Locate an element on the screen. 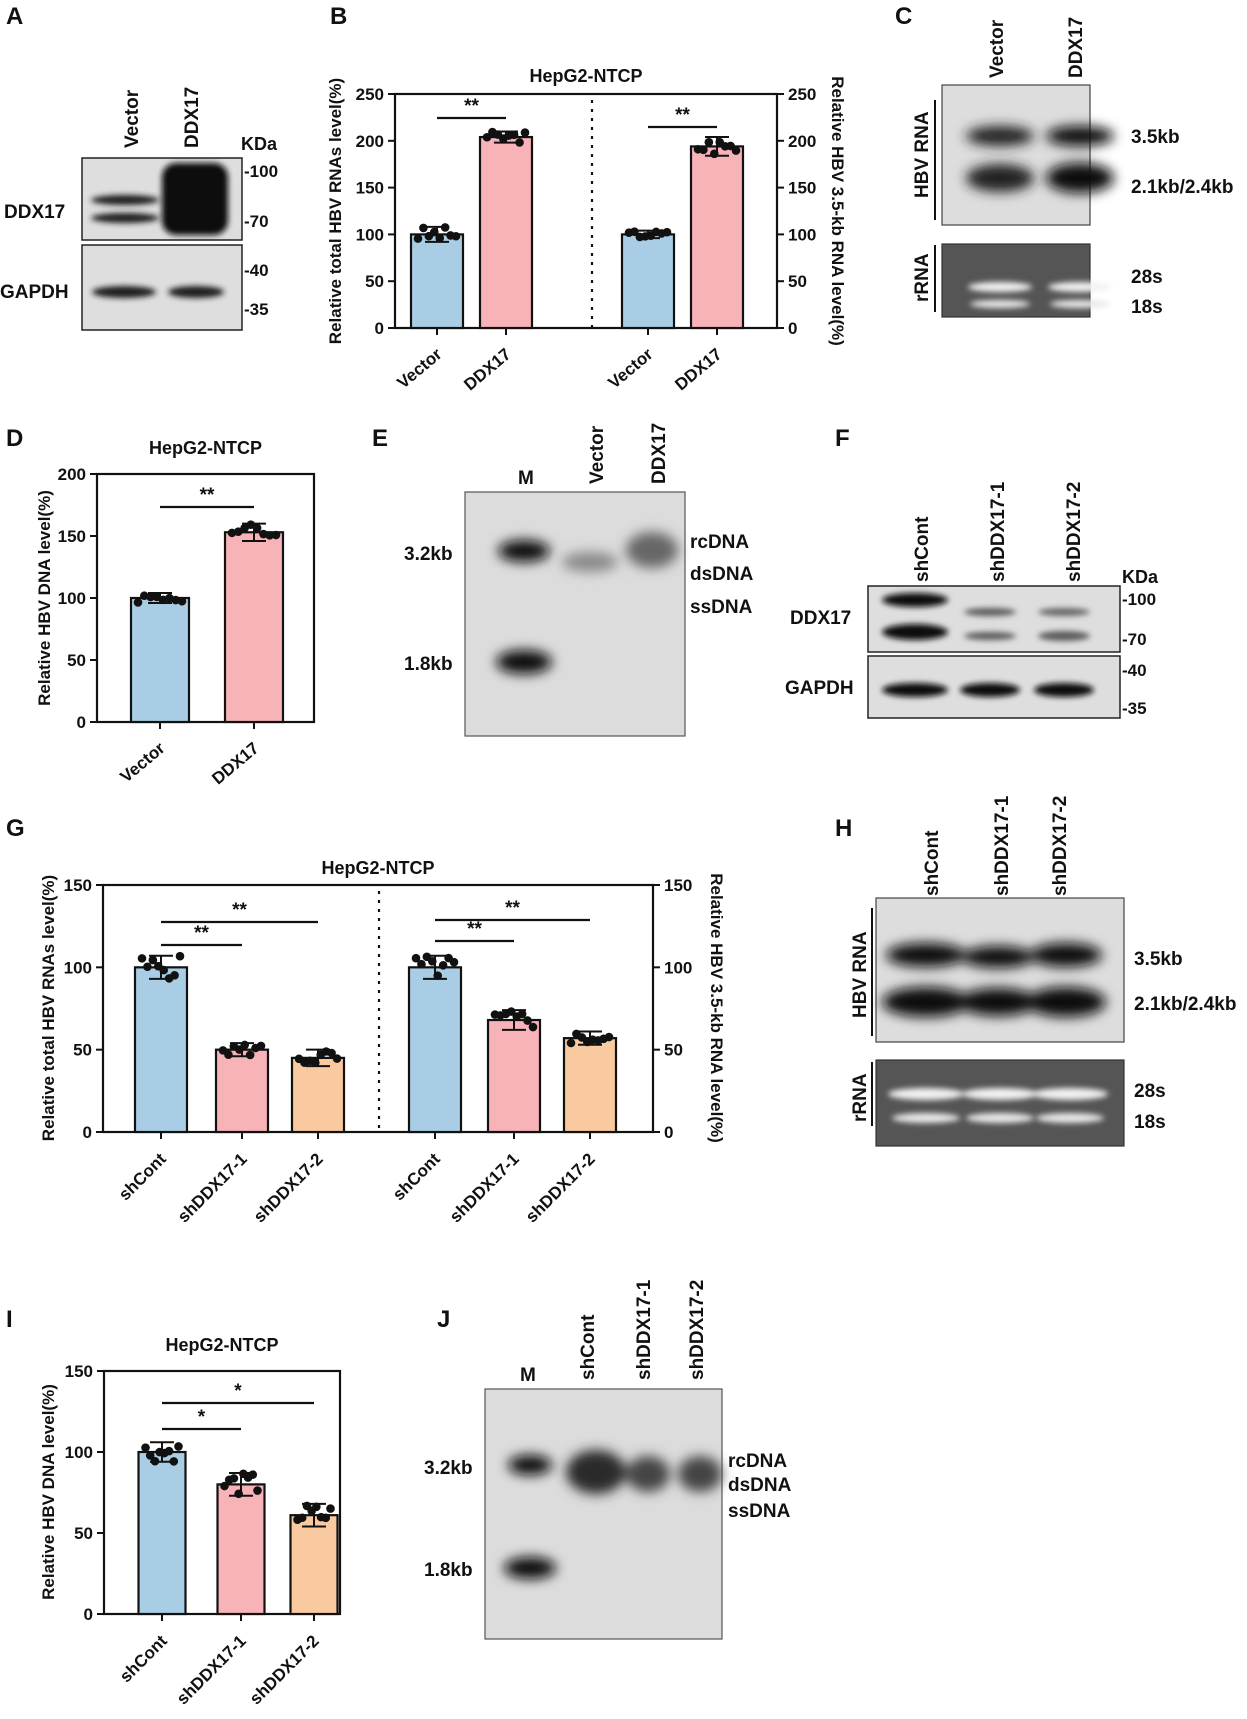  chart-title: HepG2-NTCP is located at coordinates (377, 868).